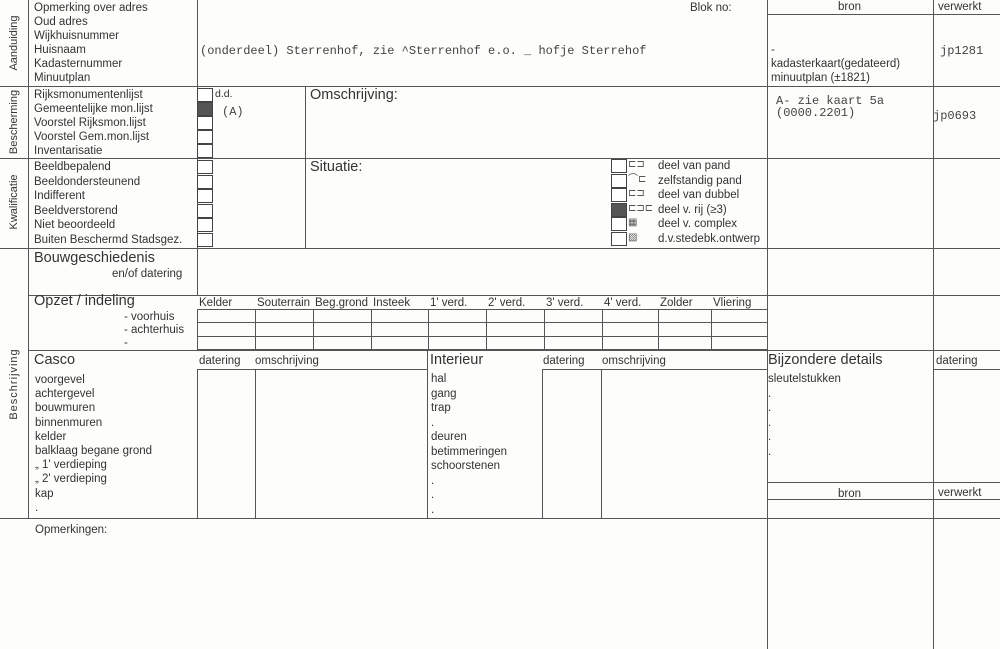  What do you see at coordinates (84, 301) in the screenshot?
I see `opzet-label: Opzet / indeling` at bounding box center [84, 301].